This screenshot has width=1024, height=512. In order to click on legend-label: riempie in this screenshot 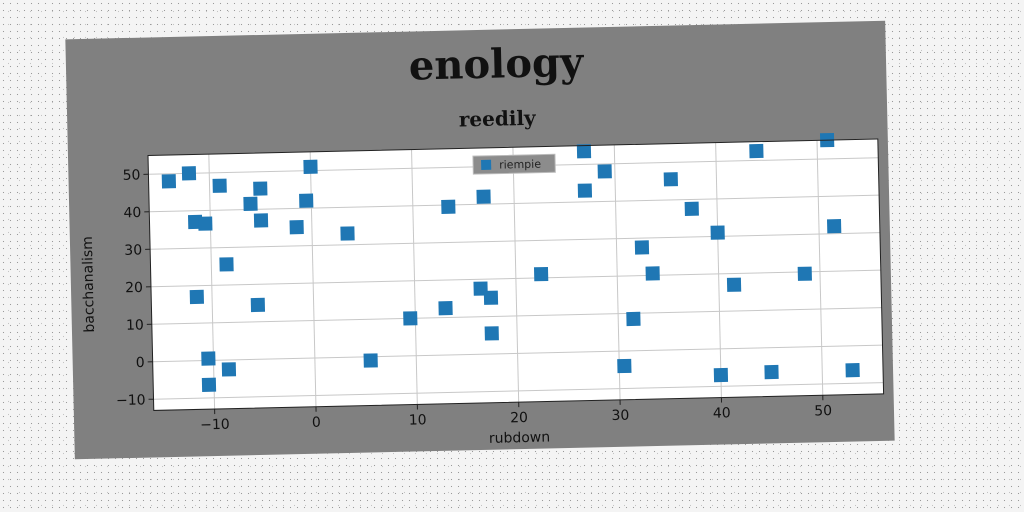, I will do `click(520, 165)`.